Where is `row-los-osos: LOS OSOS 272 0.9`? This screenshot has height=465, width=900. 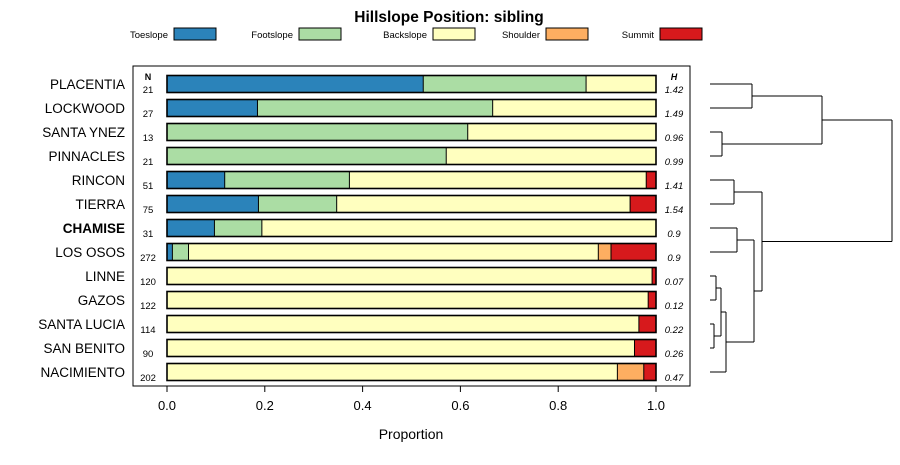 row-los-osos: LOS OSOS 272 0.9 is located at coordinates (368, 253).